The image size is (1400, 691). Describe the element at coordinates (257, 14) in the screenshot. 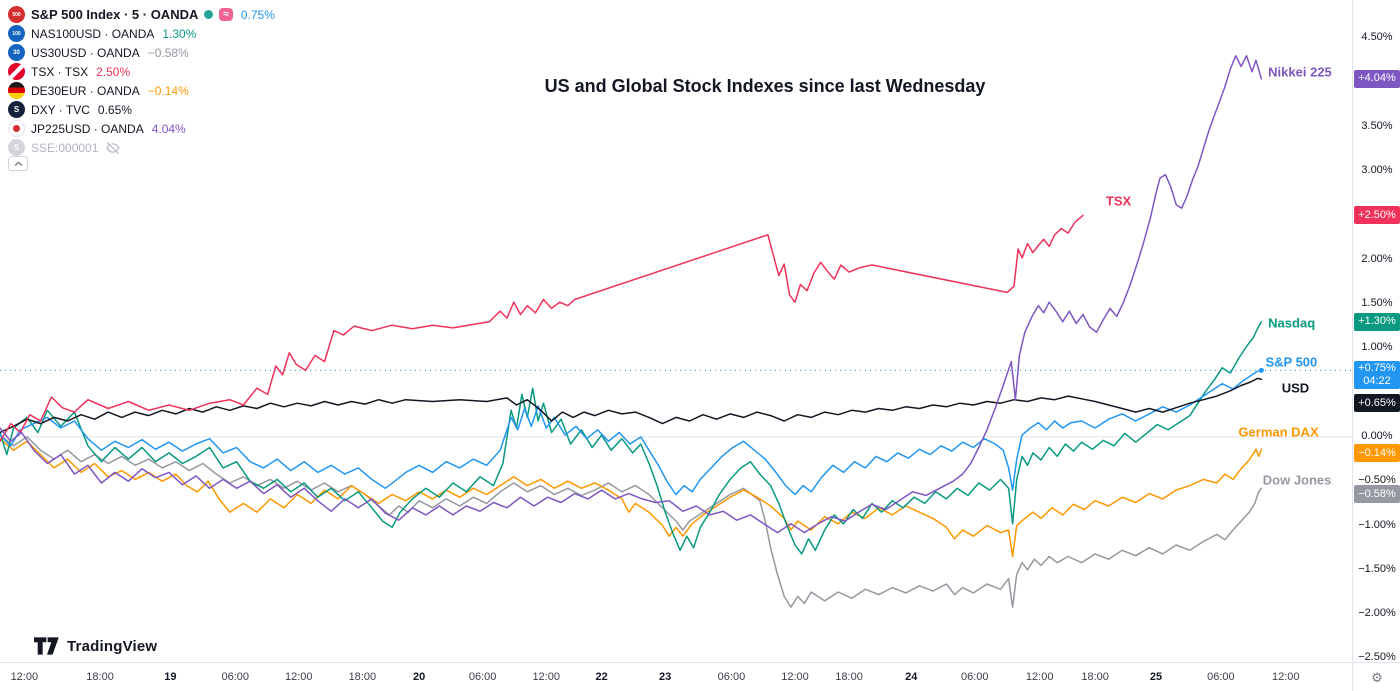

I see `legend-change-value: 0.75%` at that location.